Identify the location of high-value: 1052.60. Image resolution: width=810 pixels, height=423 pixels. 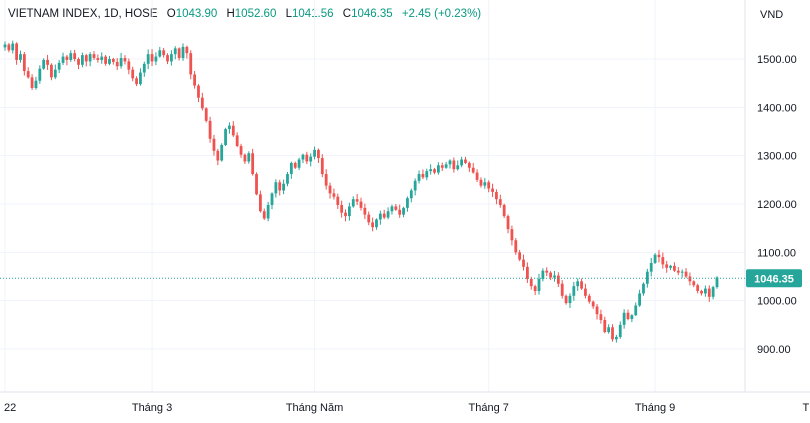
(255, 14).